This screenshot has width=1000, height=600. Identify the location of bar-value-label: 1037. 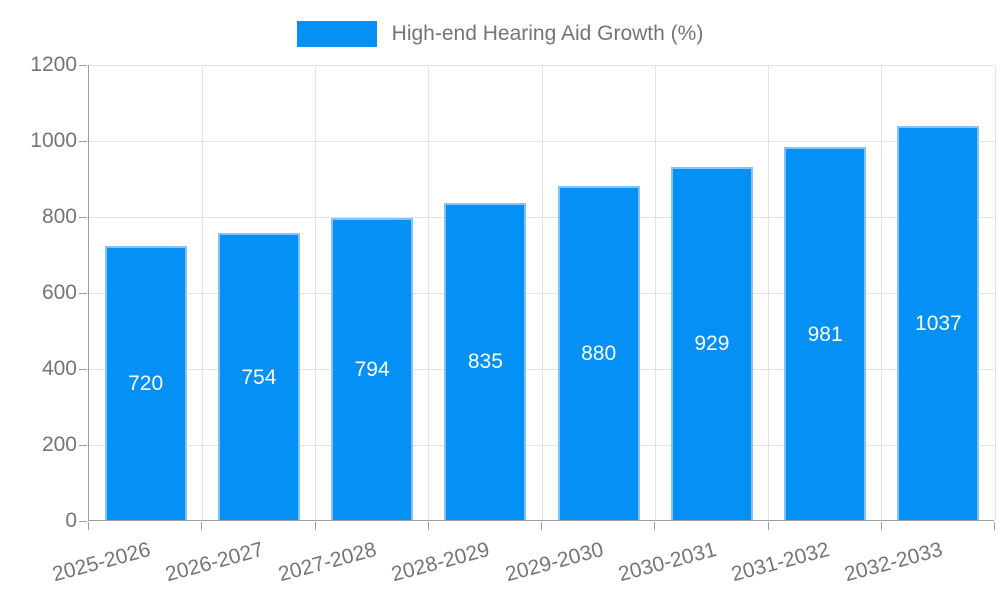
(938, 323).